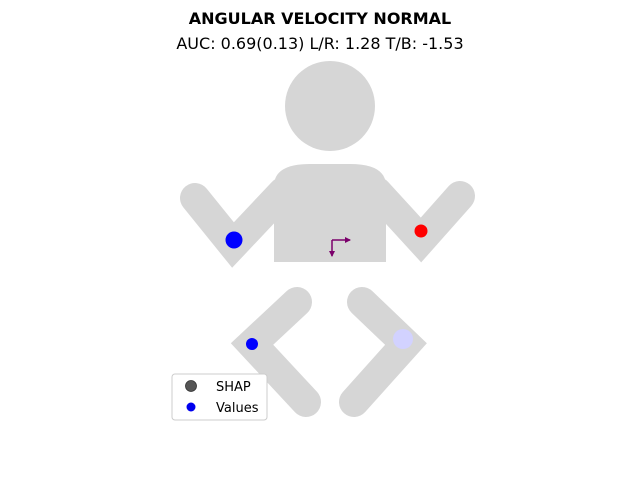  Describe the element at coordinates (403, 339) in the screenshot. I see `right-ankle-marker` at that location.